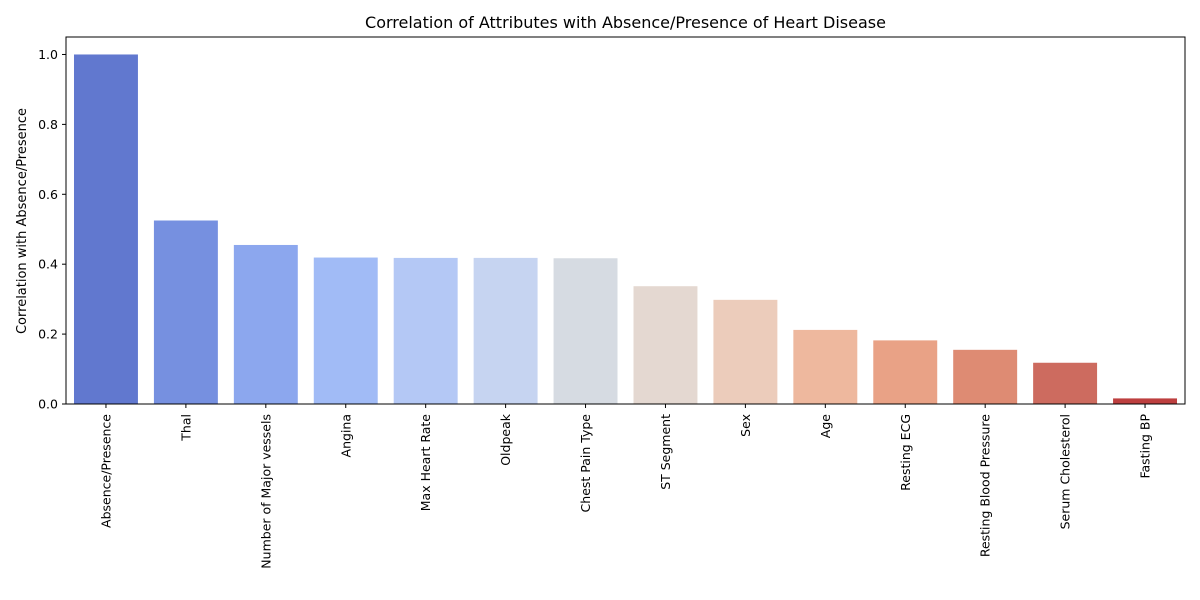 The height and width of the screenshot is (600, 1200). I want to click on x-tick-label: Serum Cholesterol, so click(1065, 471).